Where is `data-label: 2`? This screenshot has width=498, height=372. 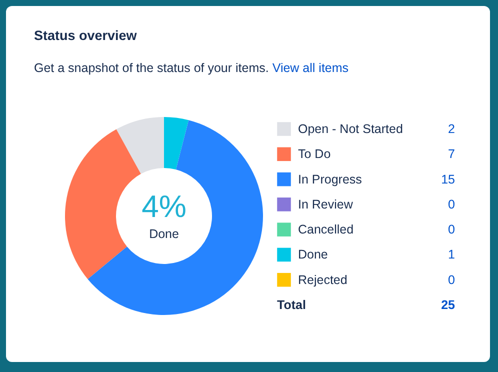 data-label: 2 is located at coordinates (452, 129).